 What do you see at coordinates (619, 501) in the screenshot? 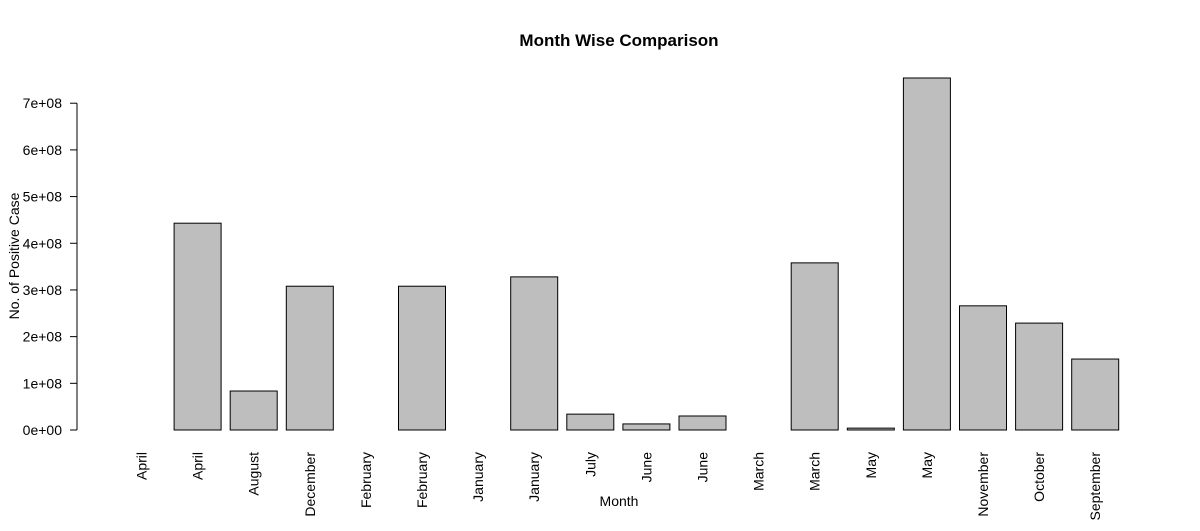
I see `x-axis-label: Month` at bounding box center [619, 501].